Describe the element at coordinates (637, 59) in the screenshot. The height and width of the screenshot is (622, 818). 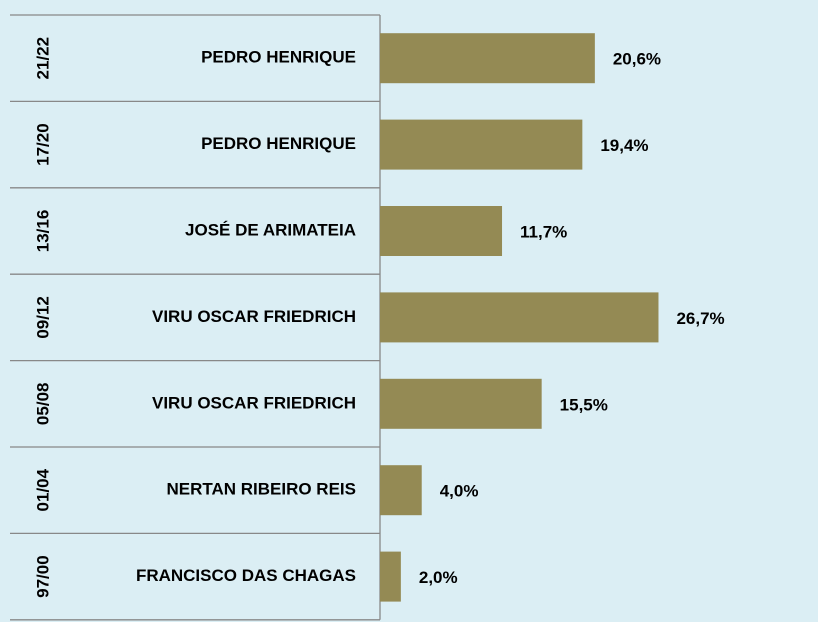
I see `value-label: 20,6%` at that location.